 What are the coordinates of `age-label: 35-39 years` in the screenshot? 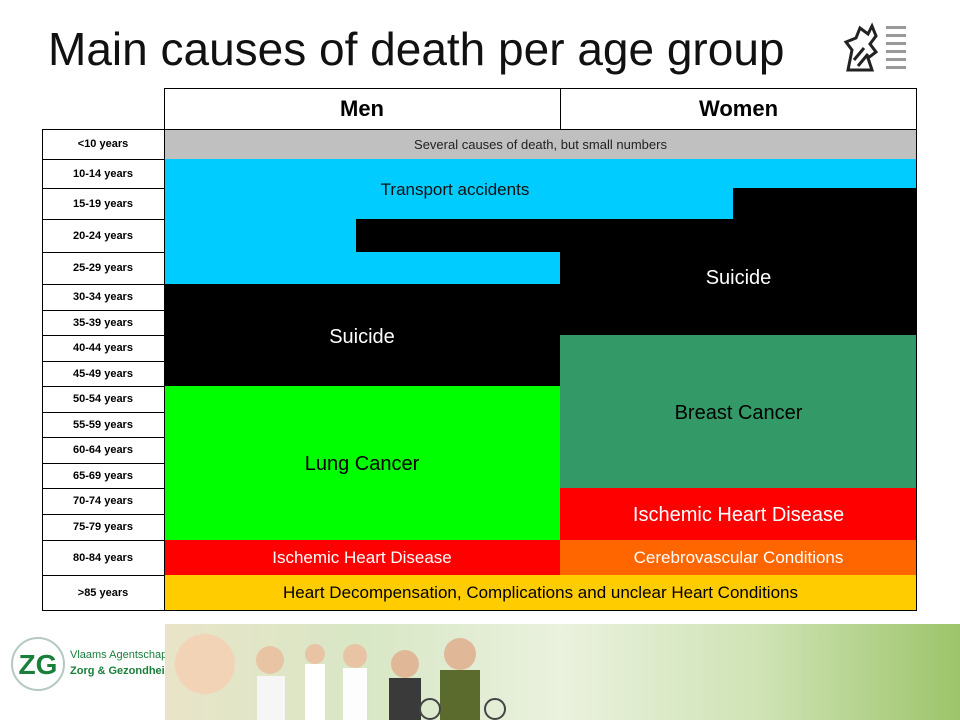 It's located at (103, 322).